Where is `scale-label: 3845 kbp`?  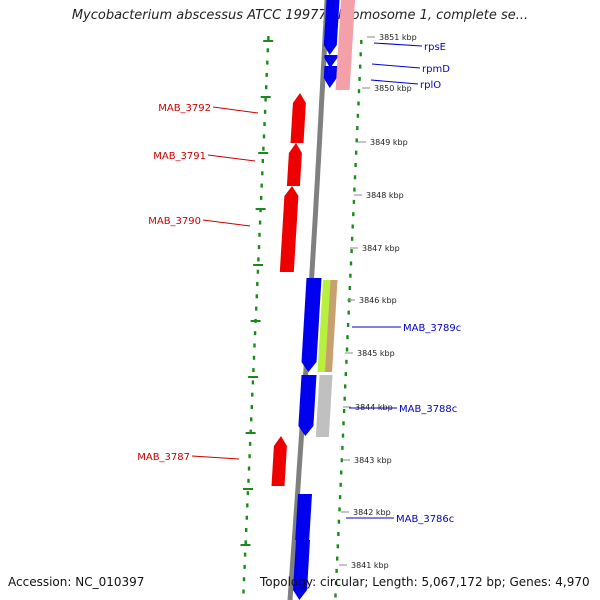
scale-label: 3845 kbp is located at coordinates (376, 353).